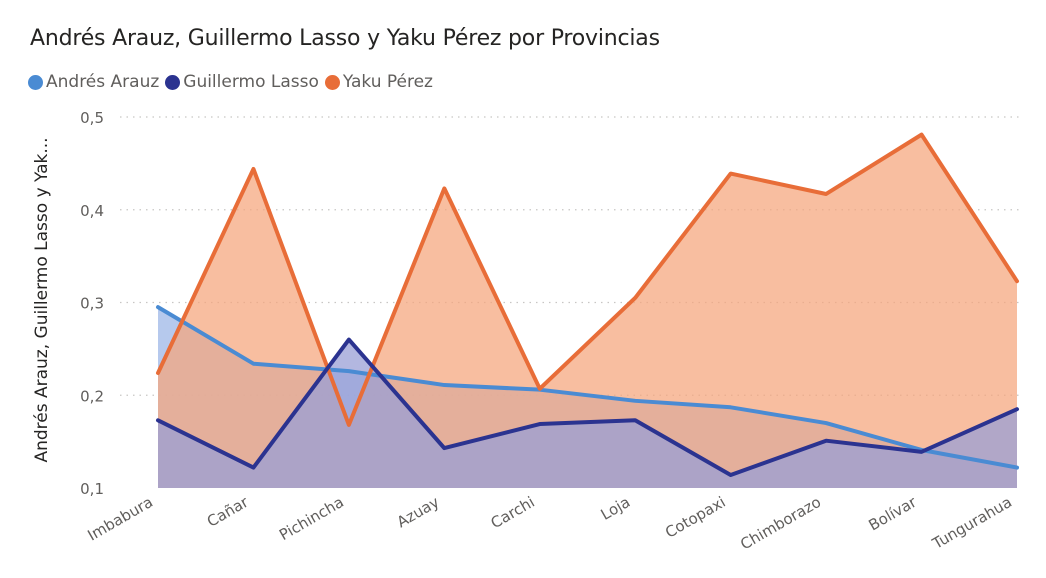 The image size is (1046, 578). Describe the element at coordinates (92, 489) in the screenshot. I see `y-tick-label: 0,1` at that location.